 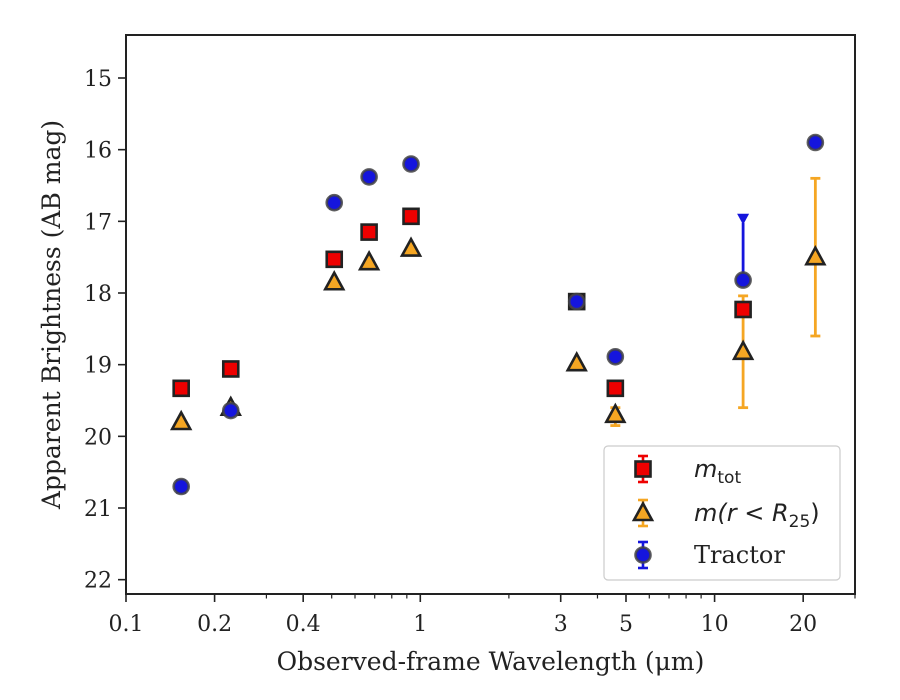 I want to click on x-tick-label: 20, so click(x=803, y=624).